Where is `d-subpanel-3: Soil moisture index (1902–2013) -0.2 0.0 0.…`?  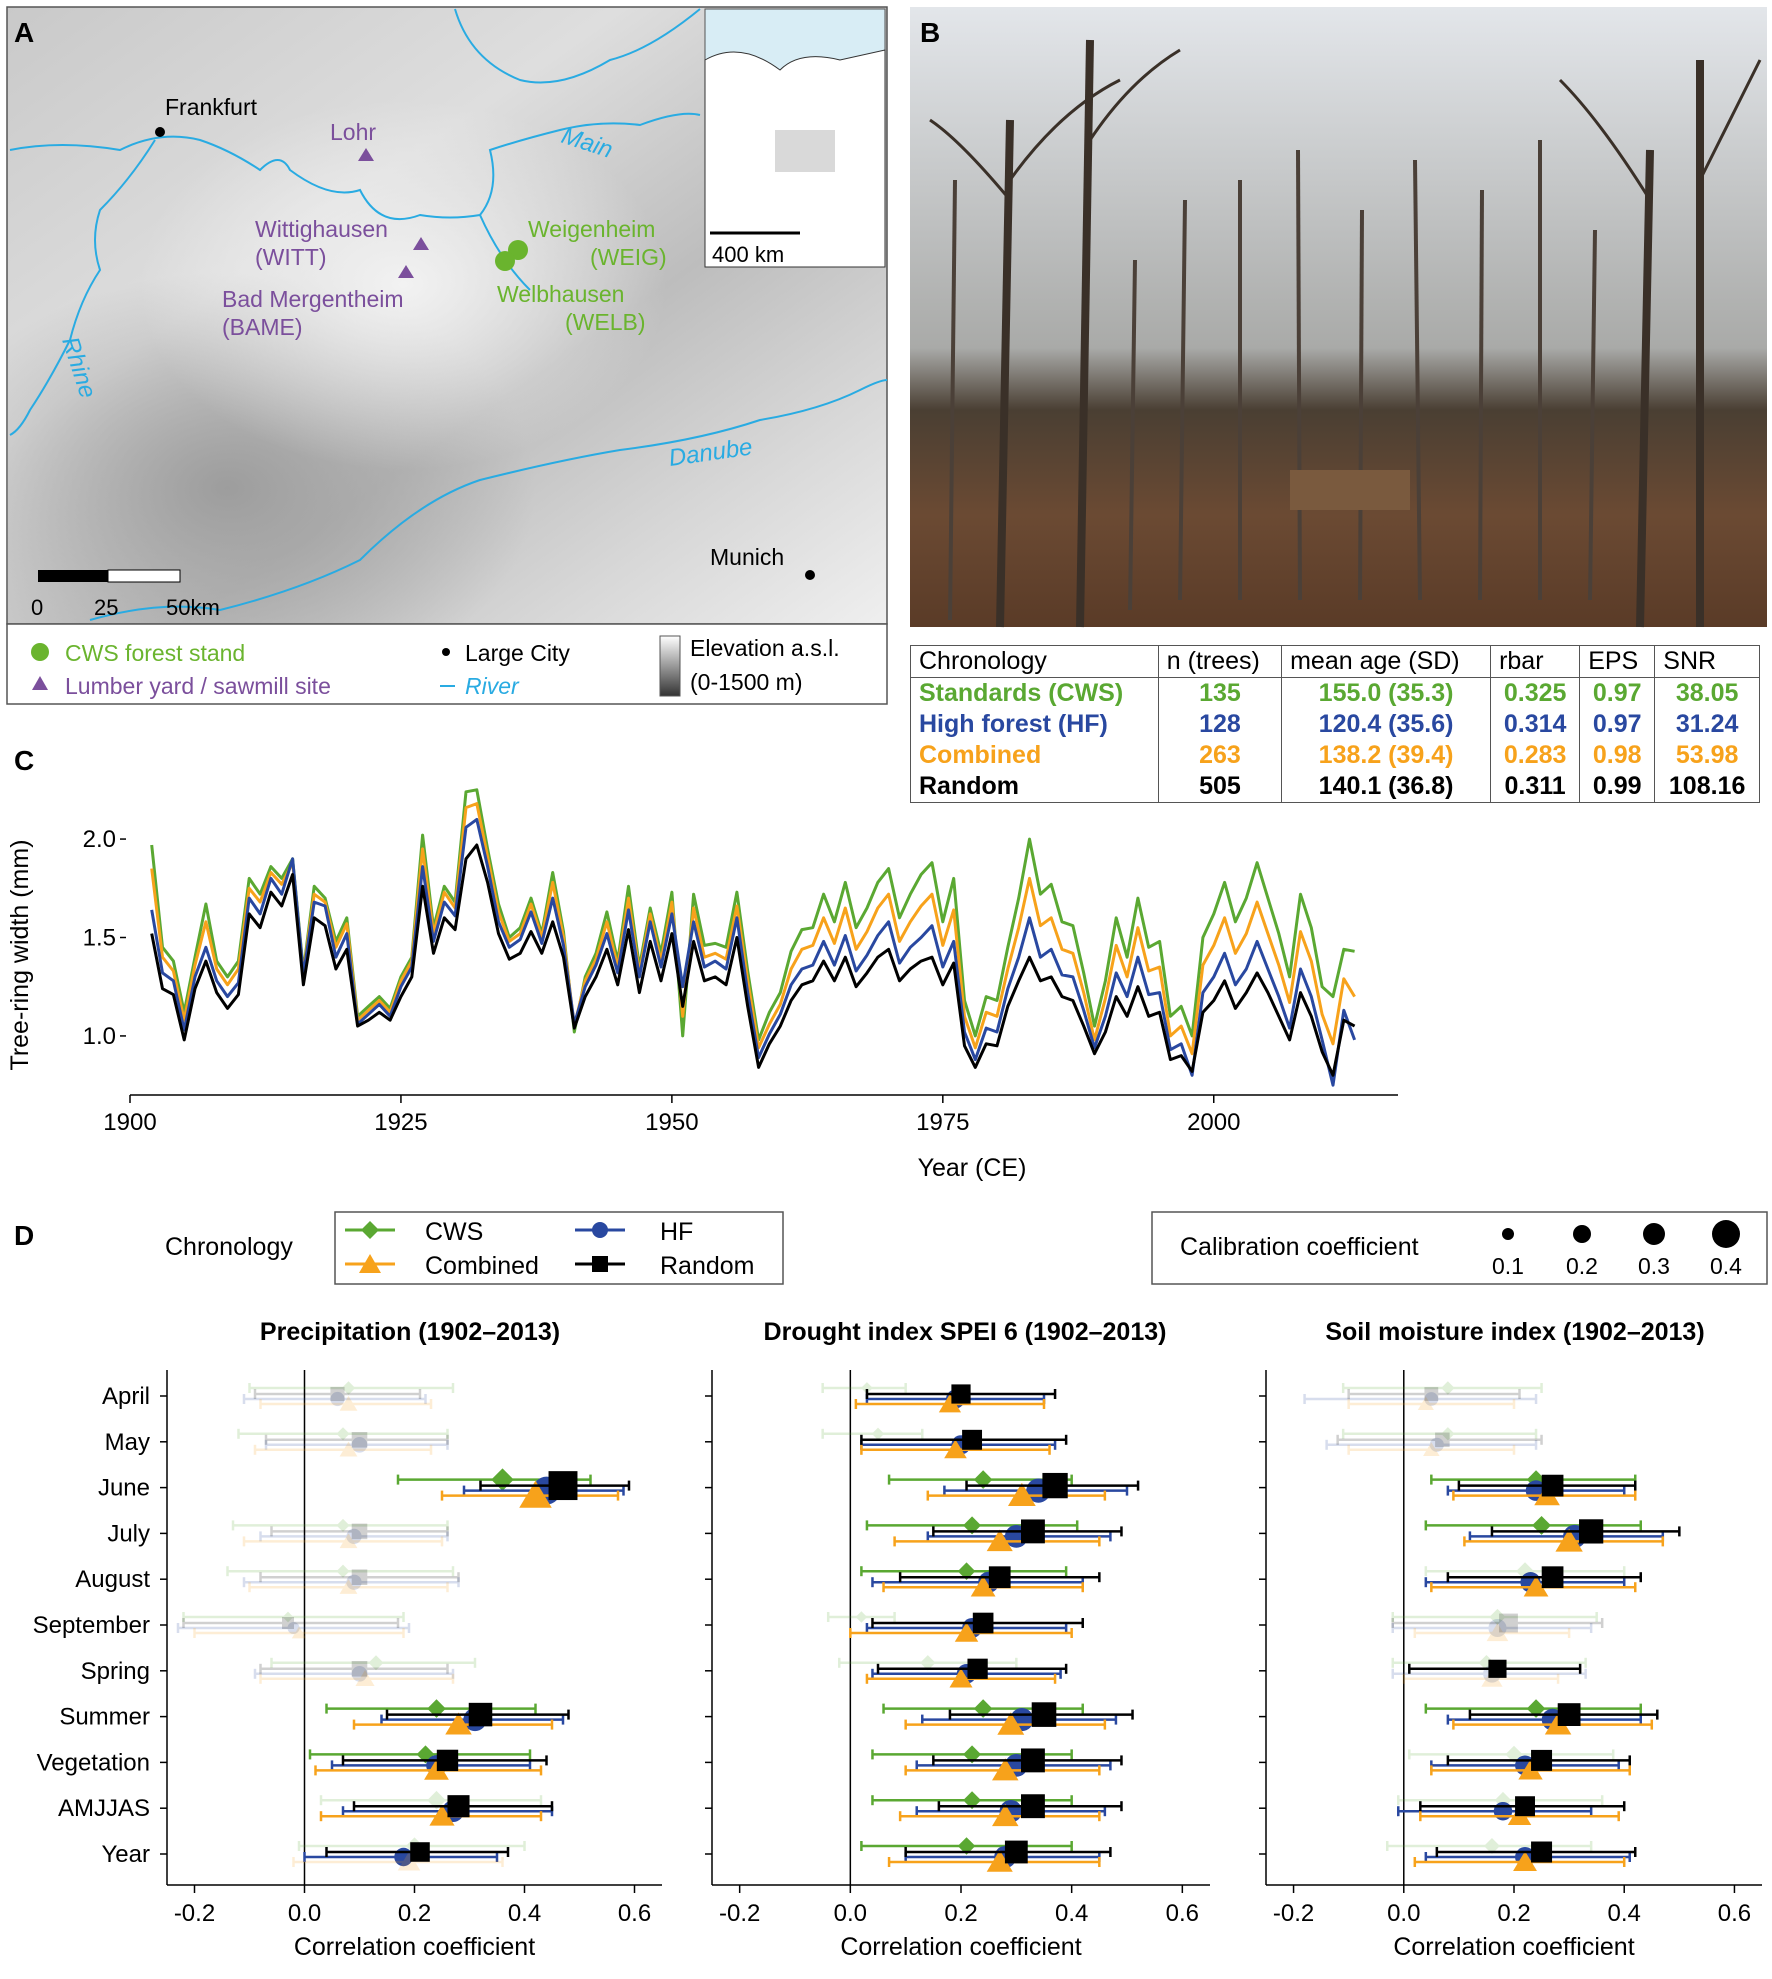
d-subpanel-3: Soil moisture index (1902–2013) -0.2 0.0 0.… is located at coordinates (1510, 1639).